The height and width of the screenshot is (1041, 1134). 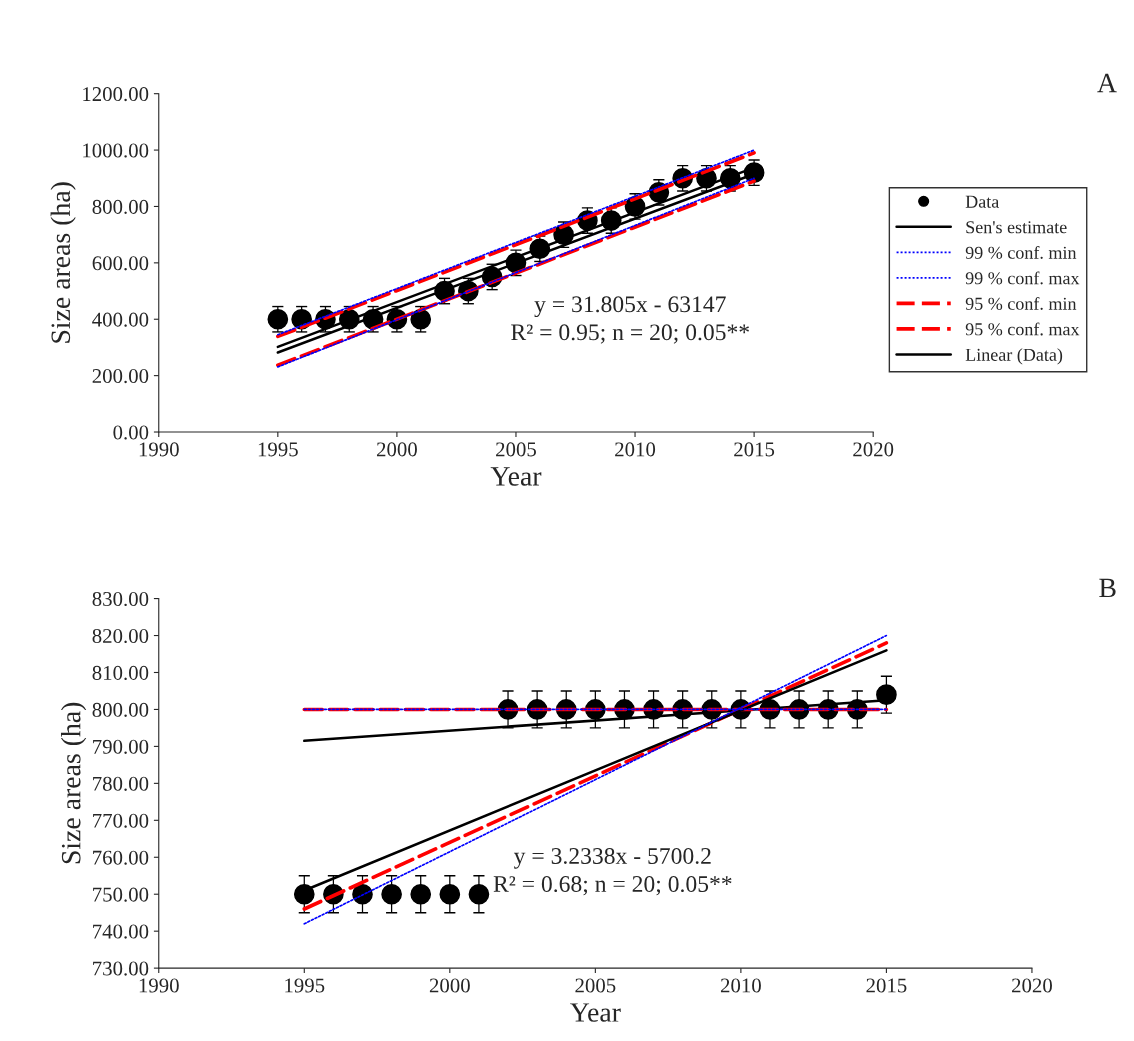 What do you see at coordinates (131, 432) in the screenshot?
I see `y-tick-label: 0.00` at bounding box center [131, 432].